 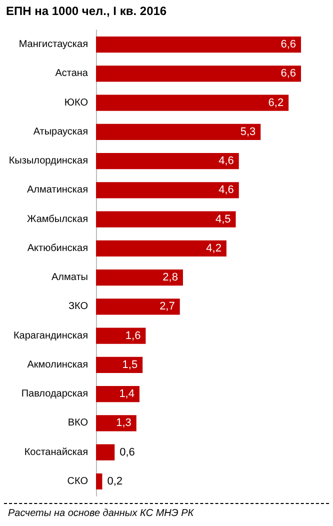 What do you see at coordinates (57, 190) in the screenshot?
I see `y-tick-label: Алматинская` at bounding box center [57, 190].